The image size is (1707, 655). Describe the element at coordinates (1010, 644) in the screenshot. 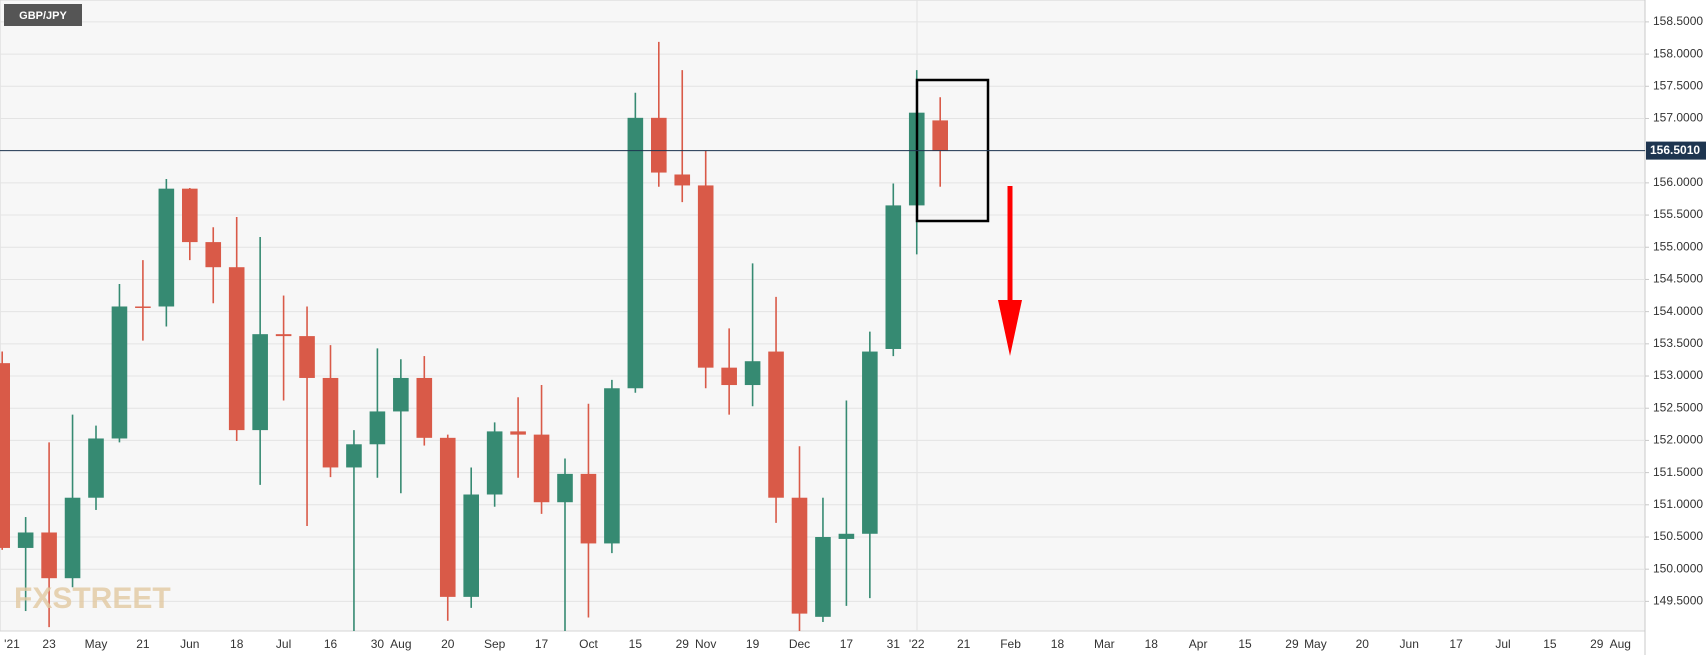

I see `x-tick-label: Feb` at that location.